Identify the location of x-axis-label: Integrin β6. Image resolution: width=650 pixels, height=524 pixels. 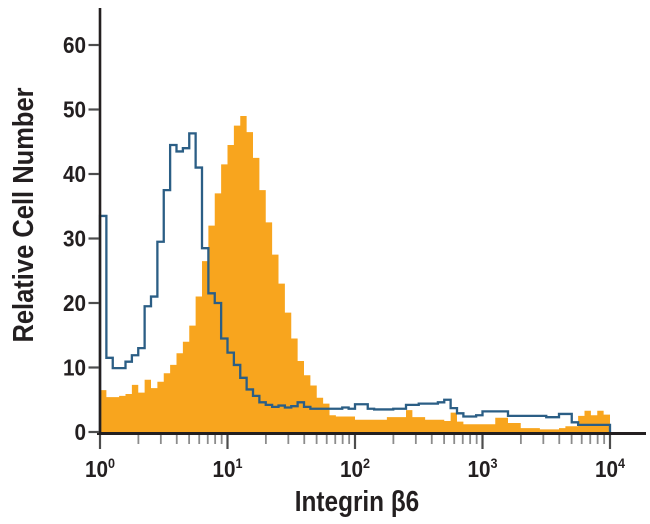
(357, 501).